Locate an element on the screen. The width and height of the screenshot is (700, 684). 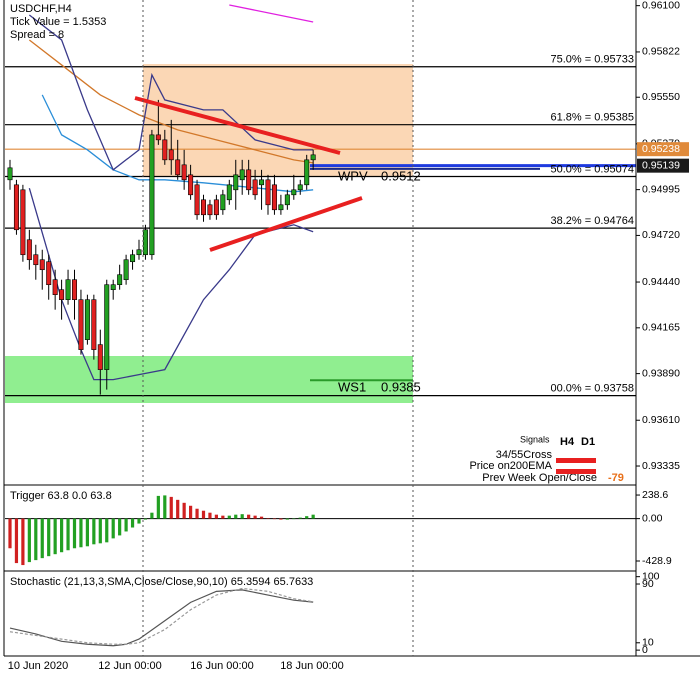
y-tick-label: 0.93610 is located at coordinates (661, 420).